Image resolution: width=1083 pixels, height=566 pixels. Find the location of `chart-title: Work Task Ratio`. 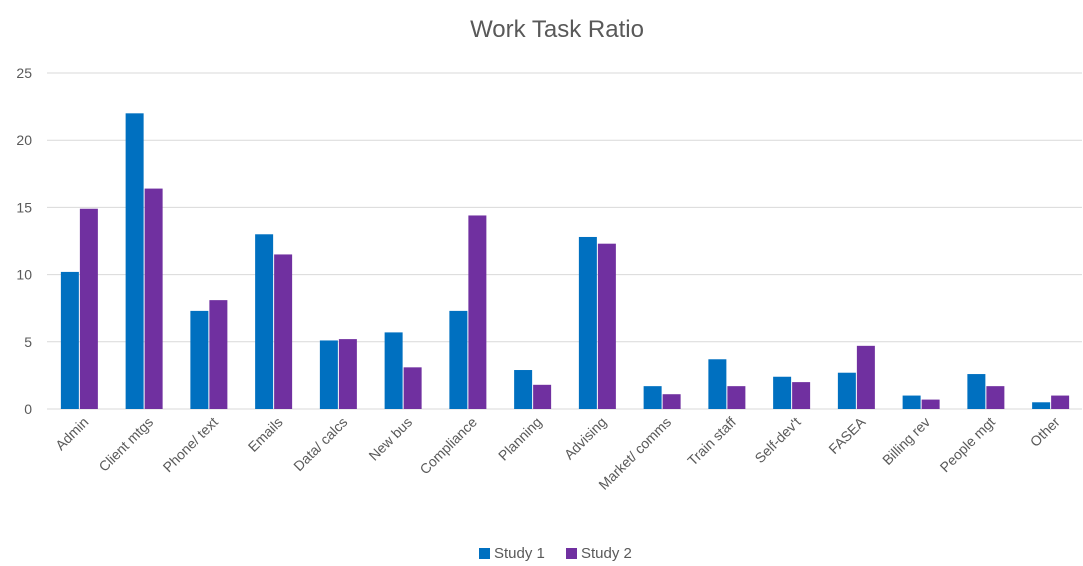

chart-title: Work Task Ratio is located at coordinates (557, 29).